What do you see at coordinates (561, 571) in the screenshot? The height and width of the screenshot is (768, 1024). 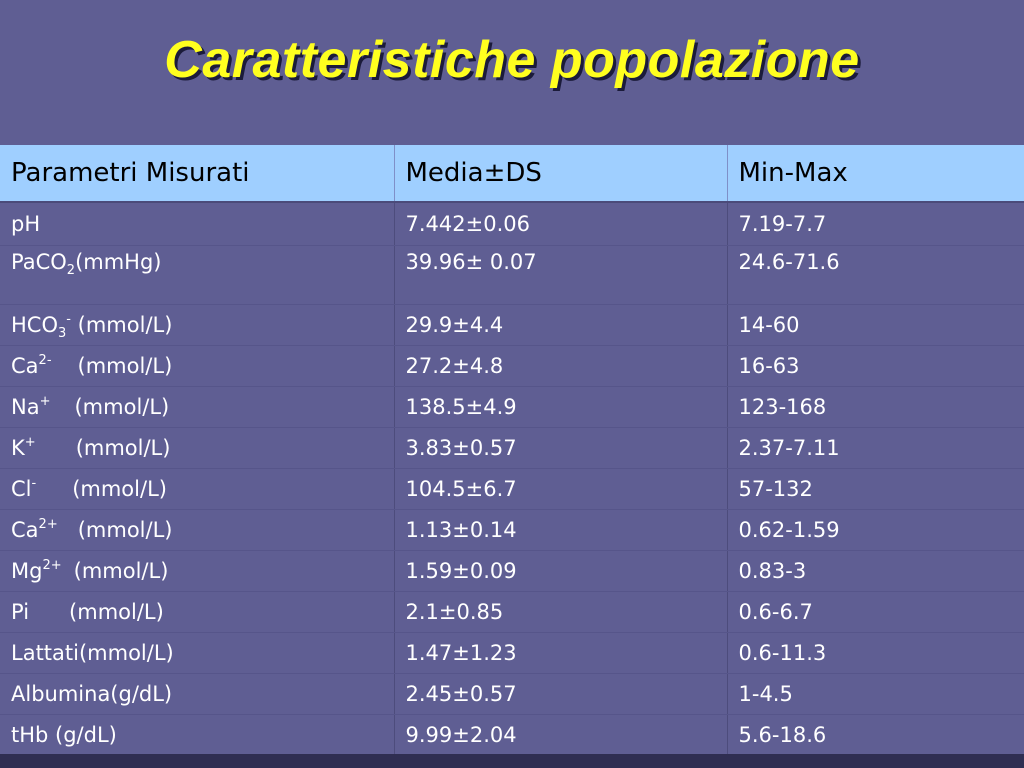 I see `media-cell: 1.59±0.09` at bounding box center [561, 571].